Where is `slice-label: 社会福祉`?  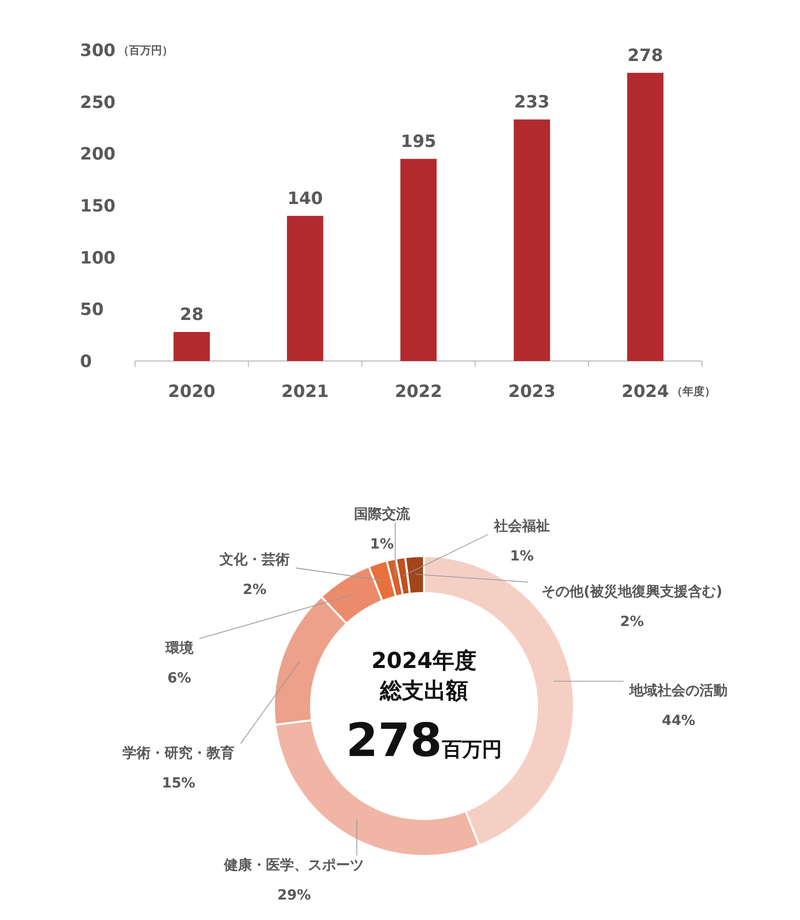 slice-label: 社会福祉 is located at coordinates (521, 526).